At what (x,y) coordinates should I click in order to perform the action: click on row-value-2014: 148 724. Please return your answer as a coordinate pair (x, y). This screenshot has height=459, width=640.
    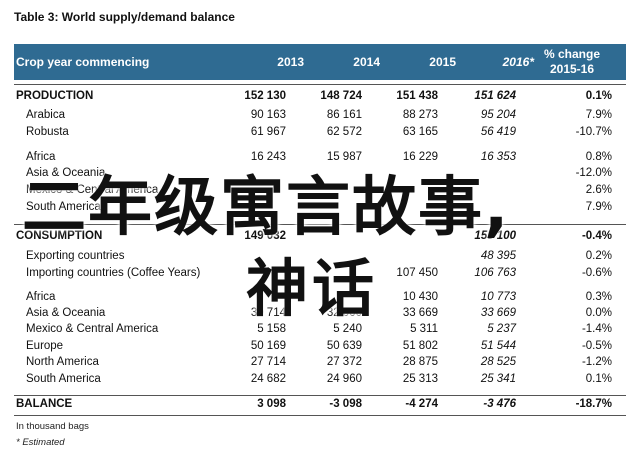
    Looking at the image, I should click on (341, 96).